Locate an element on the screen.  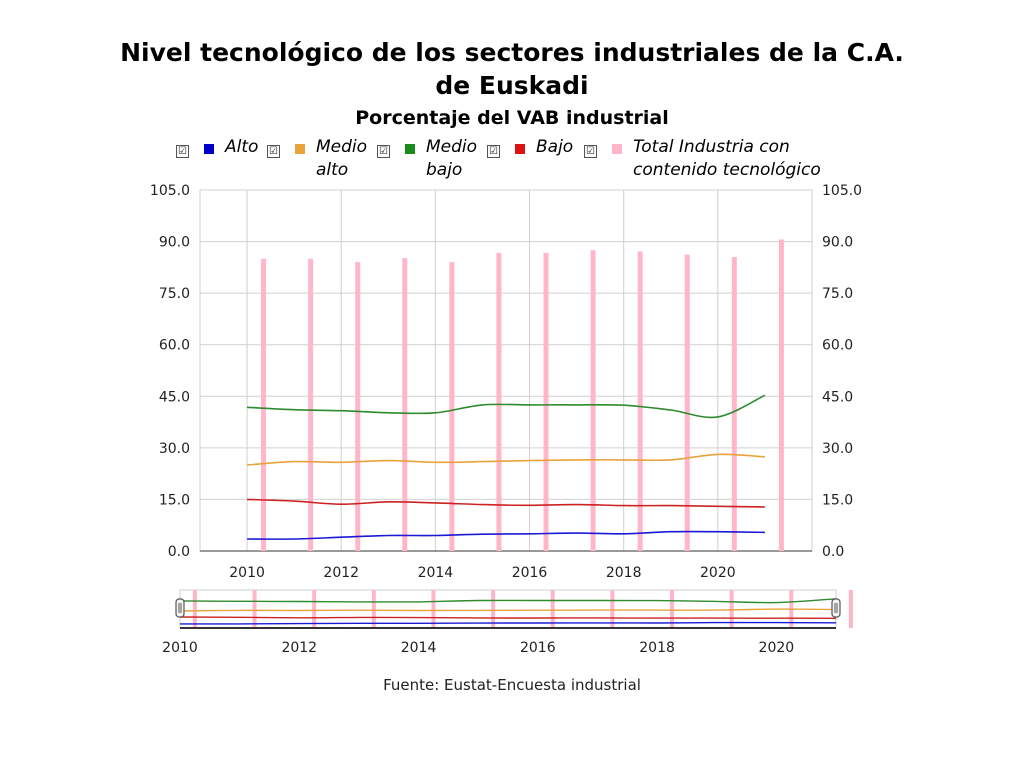
navigator-tick-label: 2014 is located at coordinates (419, 648).